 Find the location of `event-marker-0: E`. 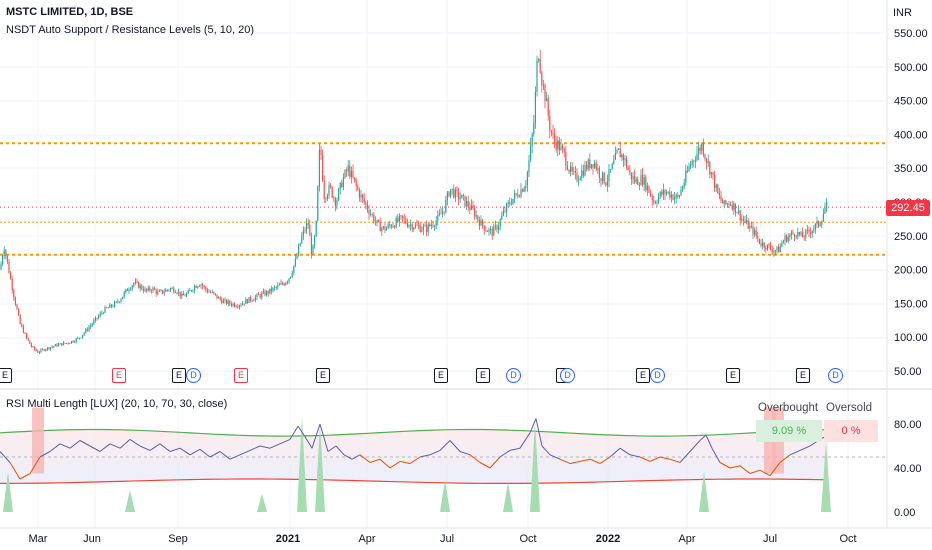

event-marker-0: E is located at coordinates (6, 375).